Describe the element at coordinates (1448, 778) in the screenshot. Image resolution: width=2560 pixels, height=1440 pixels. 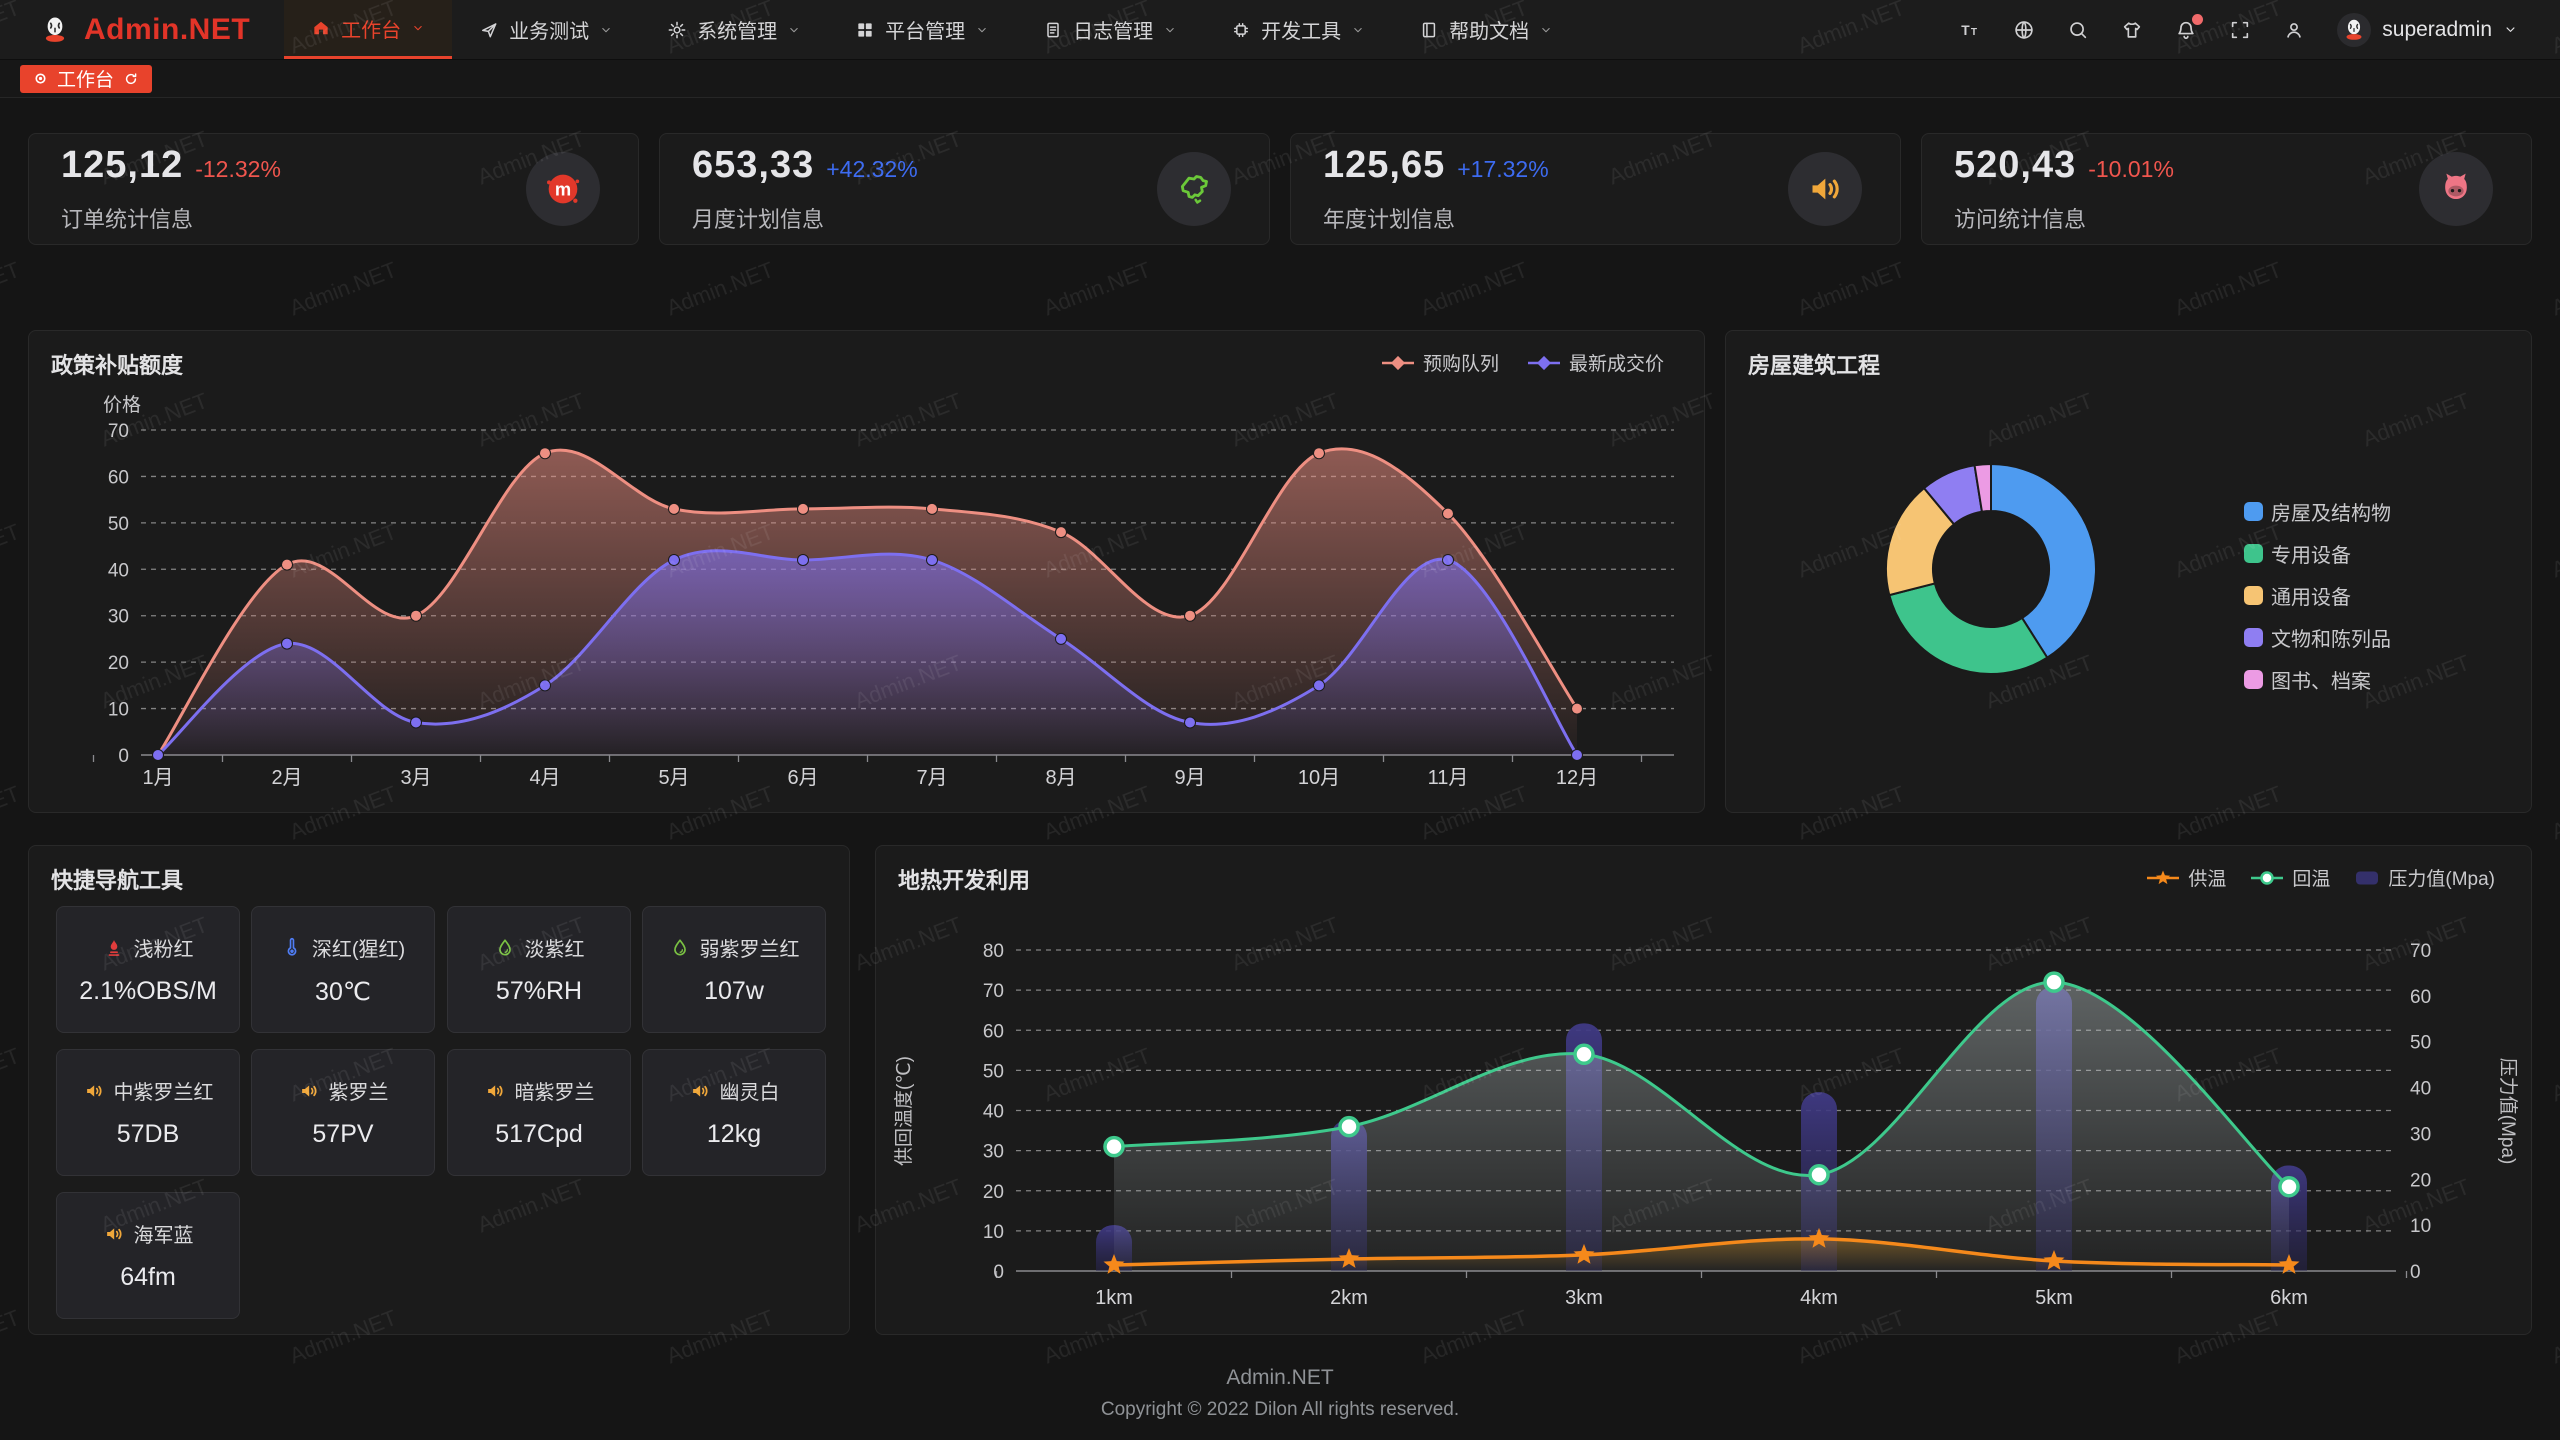
I see `svg-text: 11月` at that location.